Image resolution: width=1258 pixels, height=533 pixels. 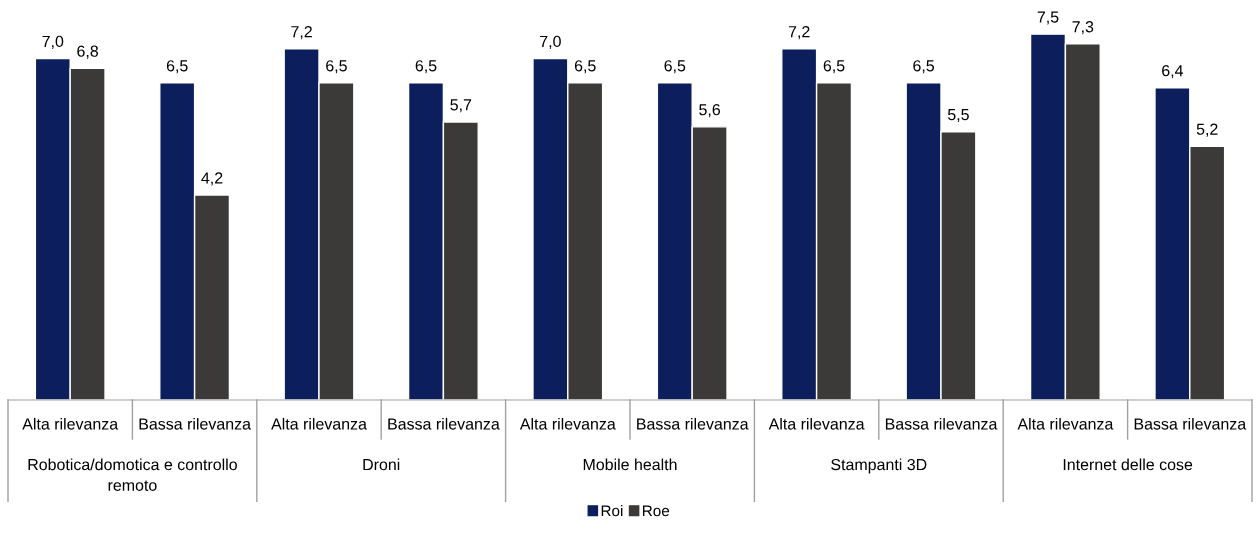 I want to click on data-label: 5,5, so click(x=958, y=116).